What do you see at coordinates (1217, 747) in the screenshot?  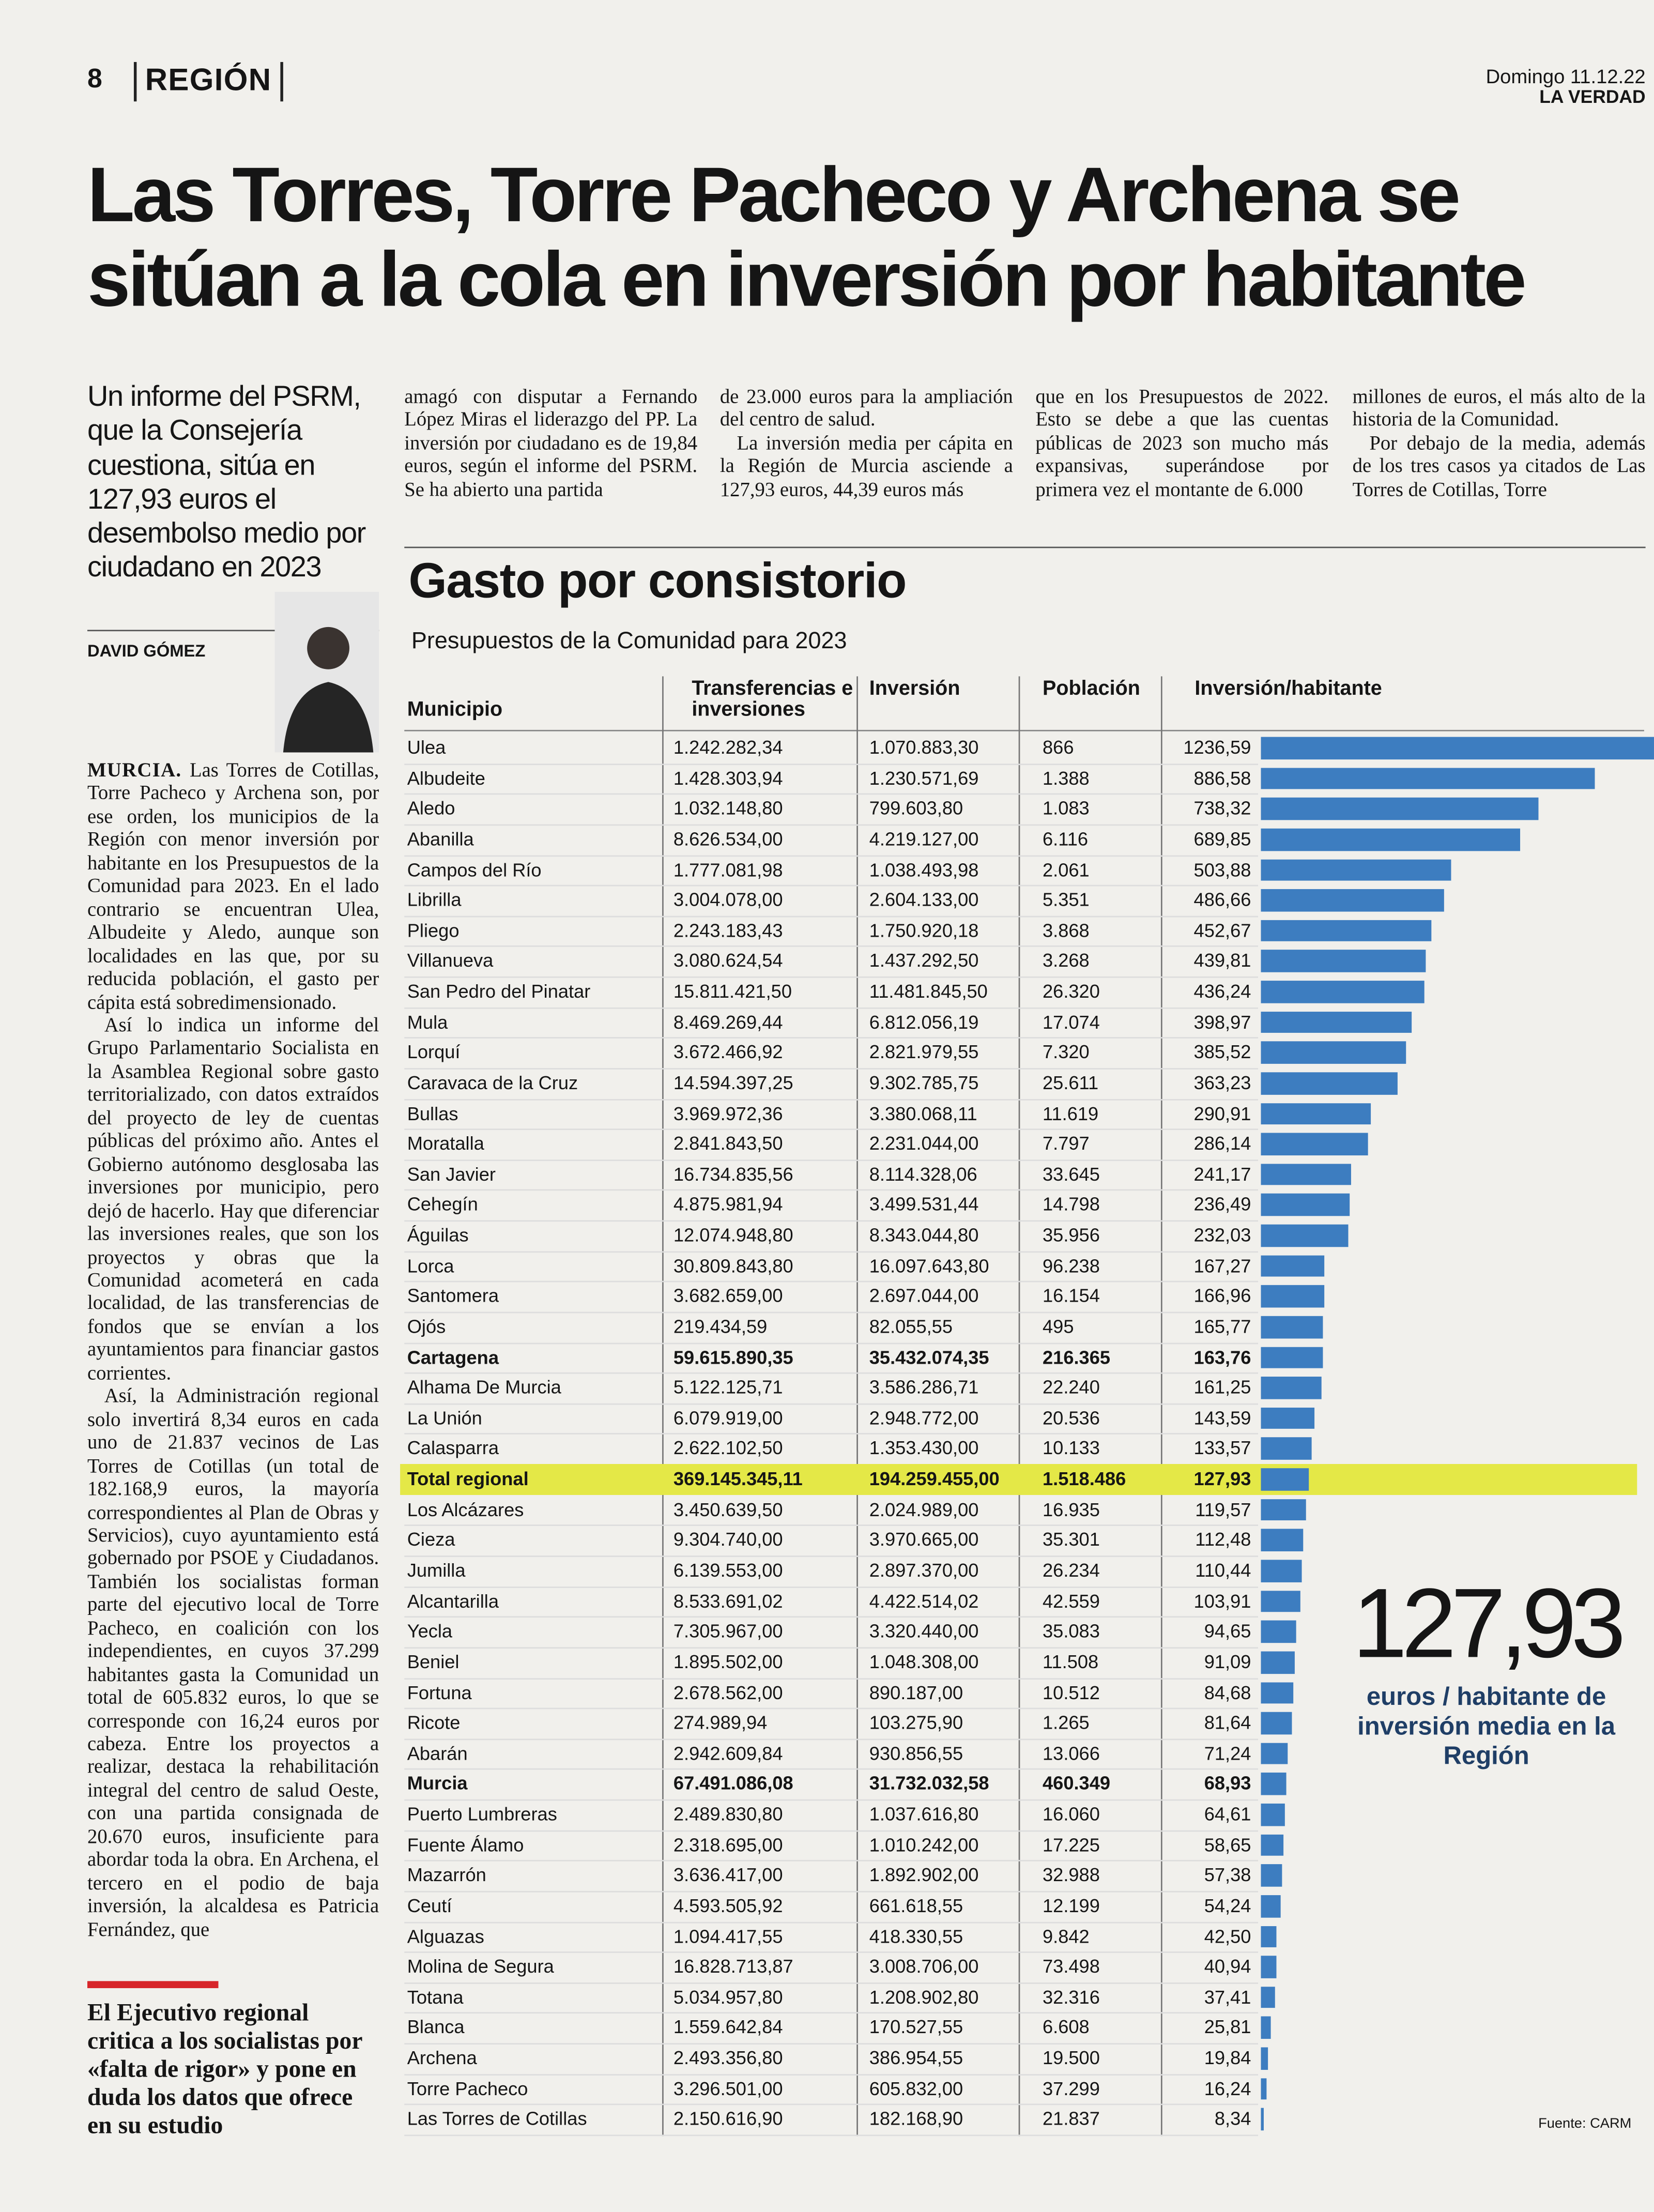 I see `table-cell: 1236,59` at bounding box center [1217, 747].